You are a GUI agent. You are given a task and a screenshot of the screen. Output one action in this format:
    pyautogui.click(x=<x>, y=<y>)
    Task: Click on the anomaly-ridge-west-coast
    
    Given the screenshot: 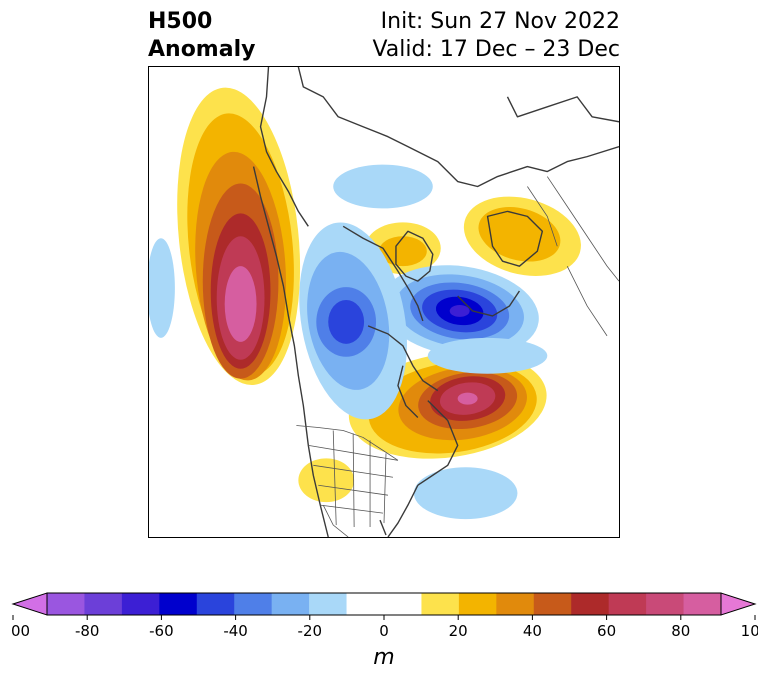 What is the action you would take?
    pyautogui.click(x=239, y=236)
    